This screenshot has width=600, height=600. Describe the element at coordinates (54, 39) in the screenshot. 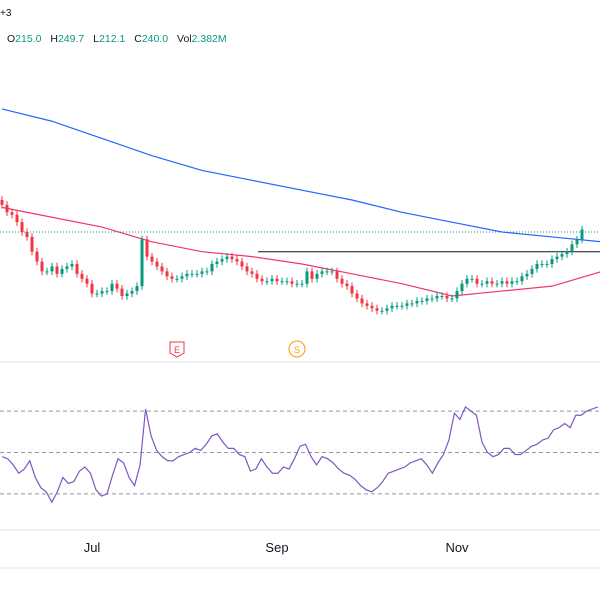

I see `high-label: H` at that location.